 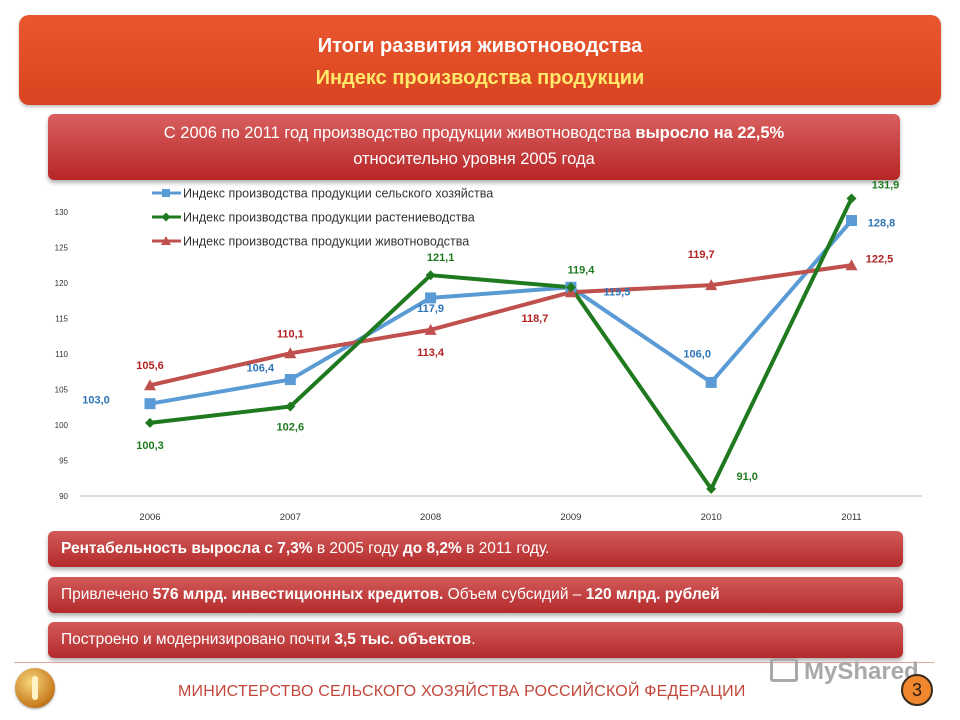 What do you see at coordinates (570, 517) in the screenshot?
I see `x-tick-label: 2009` at bounding box center [570, 517].